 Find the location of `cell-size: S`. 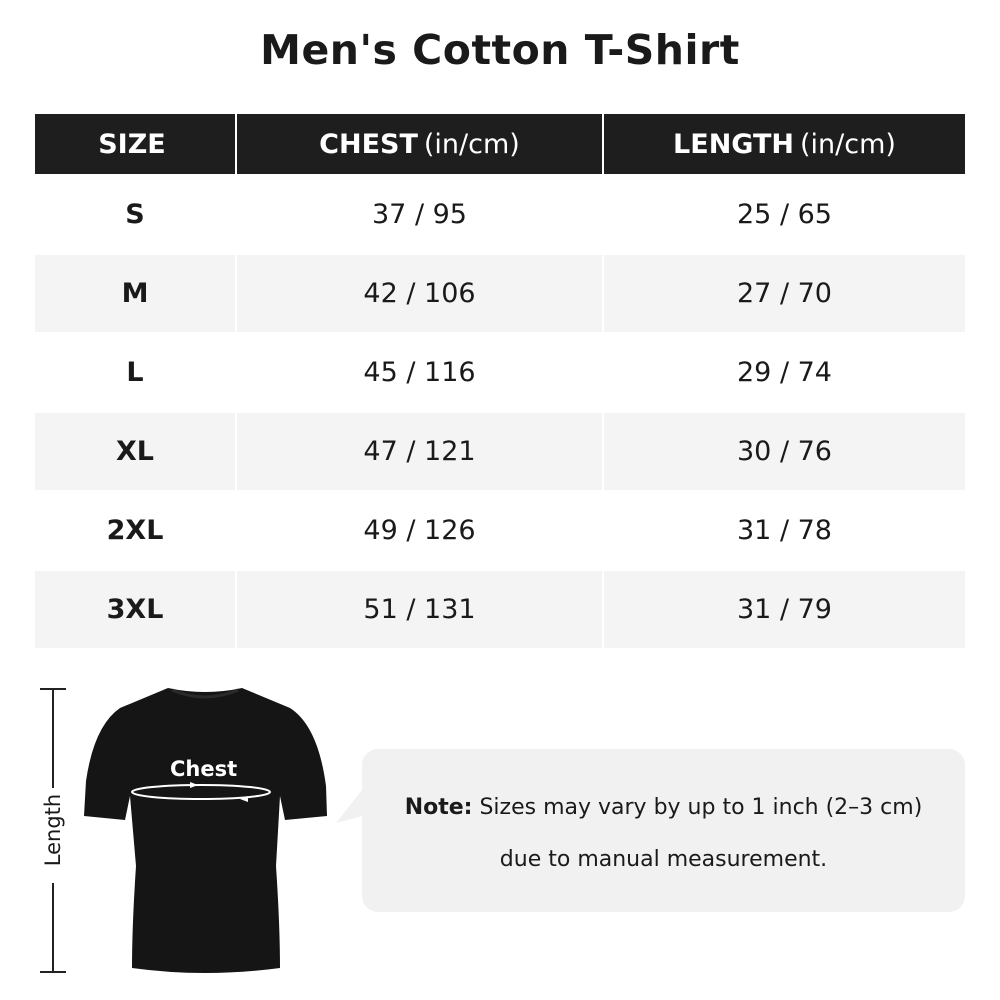

cell-size: S is located at coordinates (136, 215).